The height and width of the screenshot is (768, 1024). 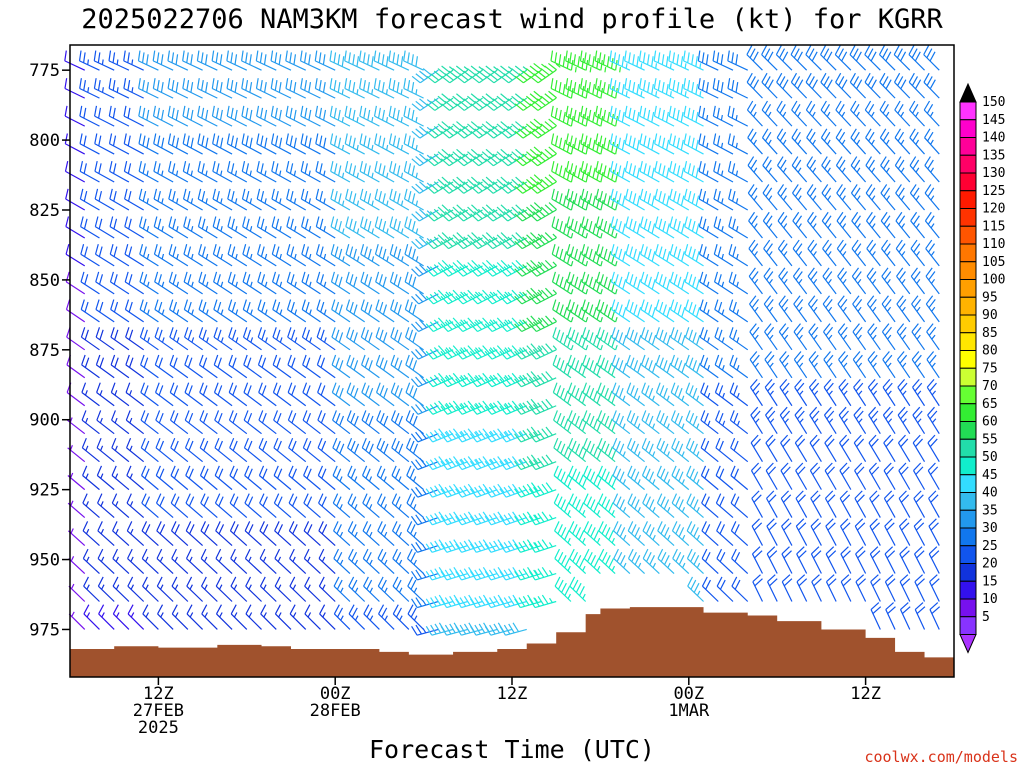 I want to click on colorbar-label: 105, so click(x=993, y=262).